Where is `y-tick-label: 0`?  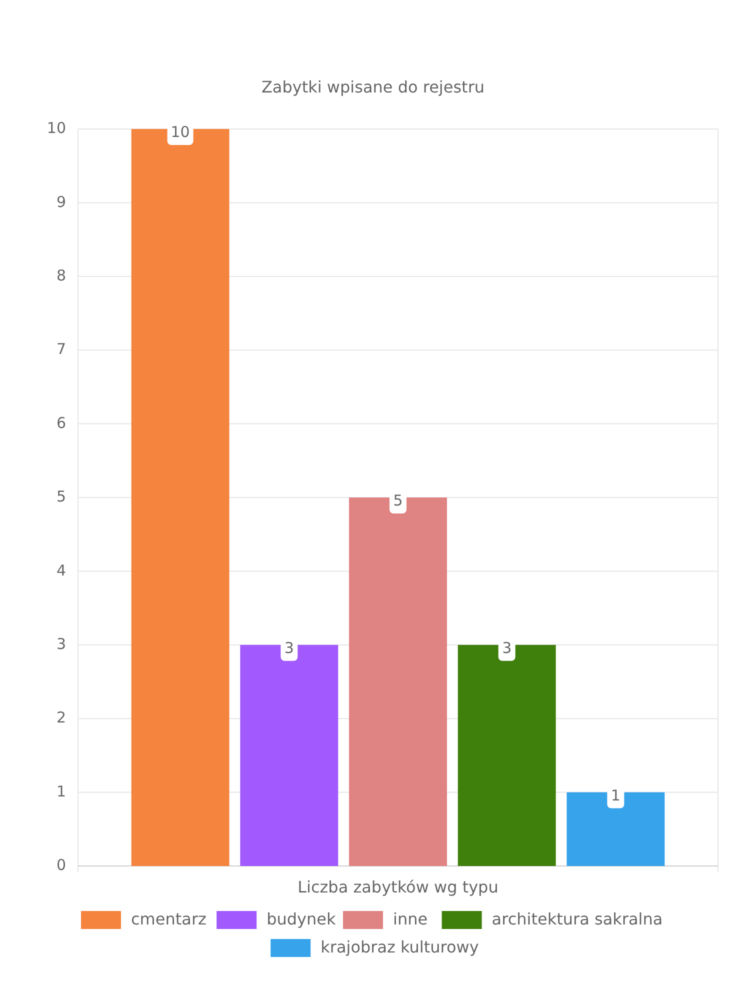 y-tick-label: 0 is located at coordinates (61, 865).